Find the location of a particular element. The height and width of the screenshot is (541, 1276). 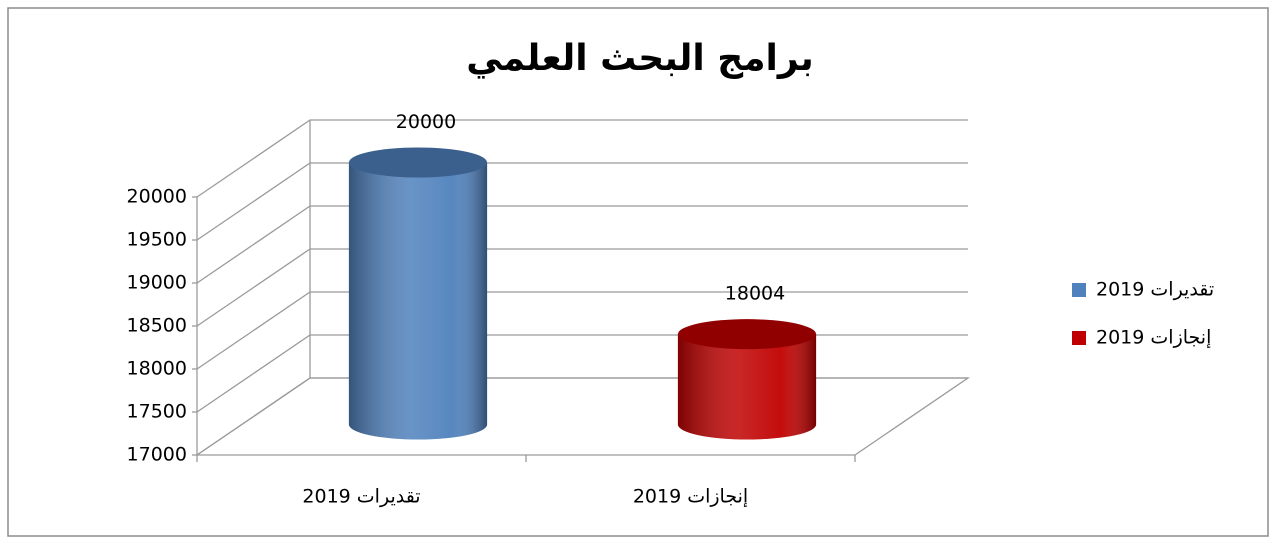

data-label: 20000 is located at coordinates (426, 122).